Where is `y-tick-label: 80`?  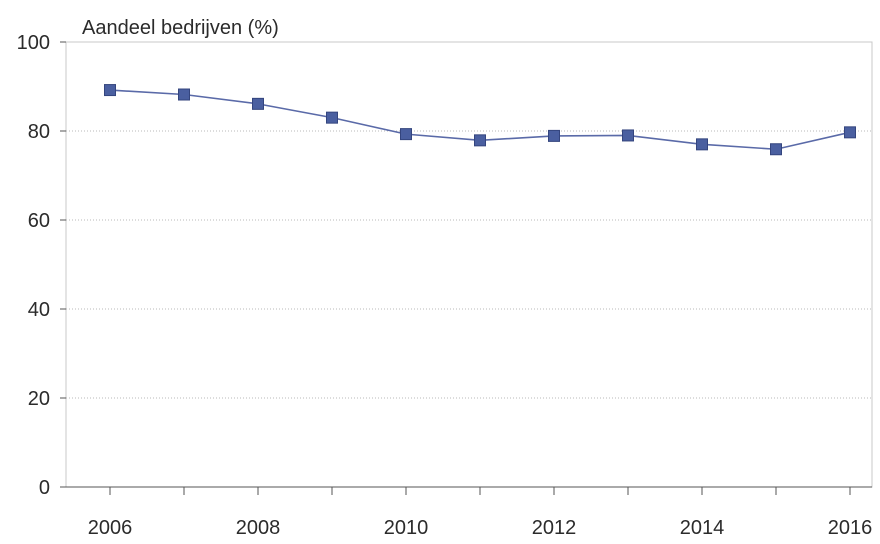
y-tick-label: 80 is located at coordinates (39, 132).